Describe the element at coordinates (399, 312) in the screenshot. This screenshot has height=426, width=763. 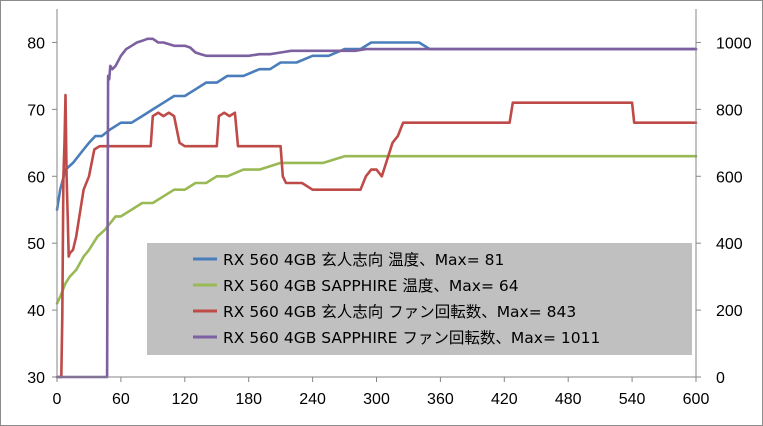
I see `legend-label-3: RX 560 4GB 玄人志向 ファン回転数、Max= 843` at that location.